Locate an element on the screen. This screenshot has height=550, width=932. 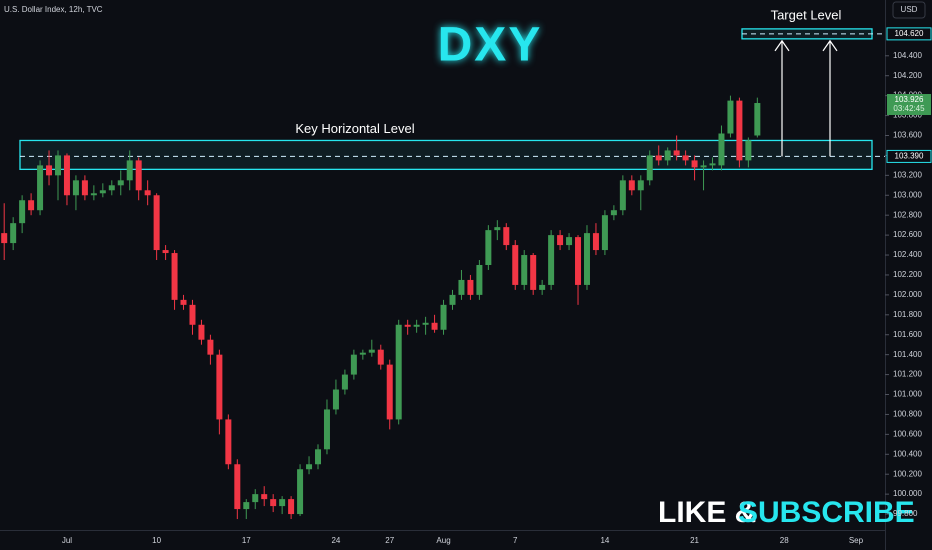
symbol-info: U.S. Dollar Index, 12h, TVC is located at coordinates (53, 9).